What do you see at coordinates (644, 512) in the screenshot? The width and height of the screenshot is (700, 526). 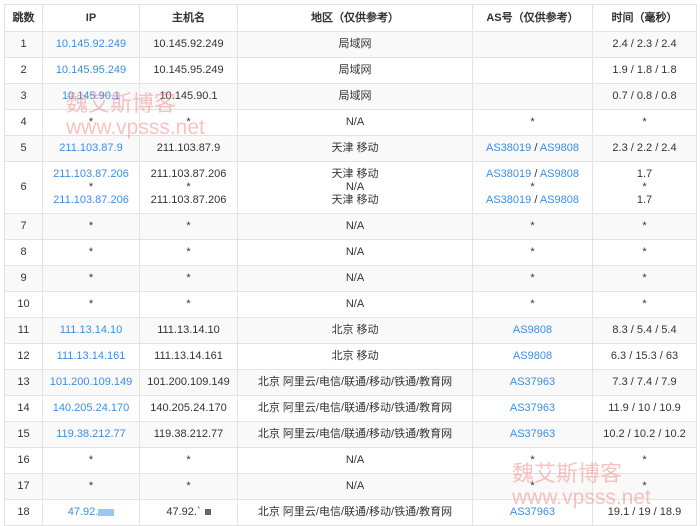 I see `time-text: 19.1 / 19 / 18.9` at bounding box center [644, 512].